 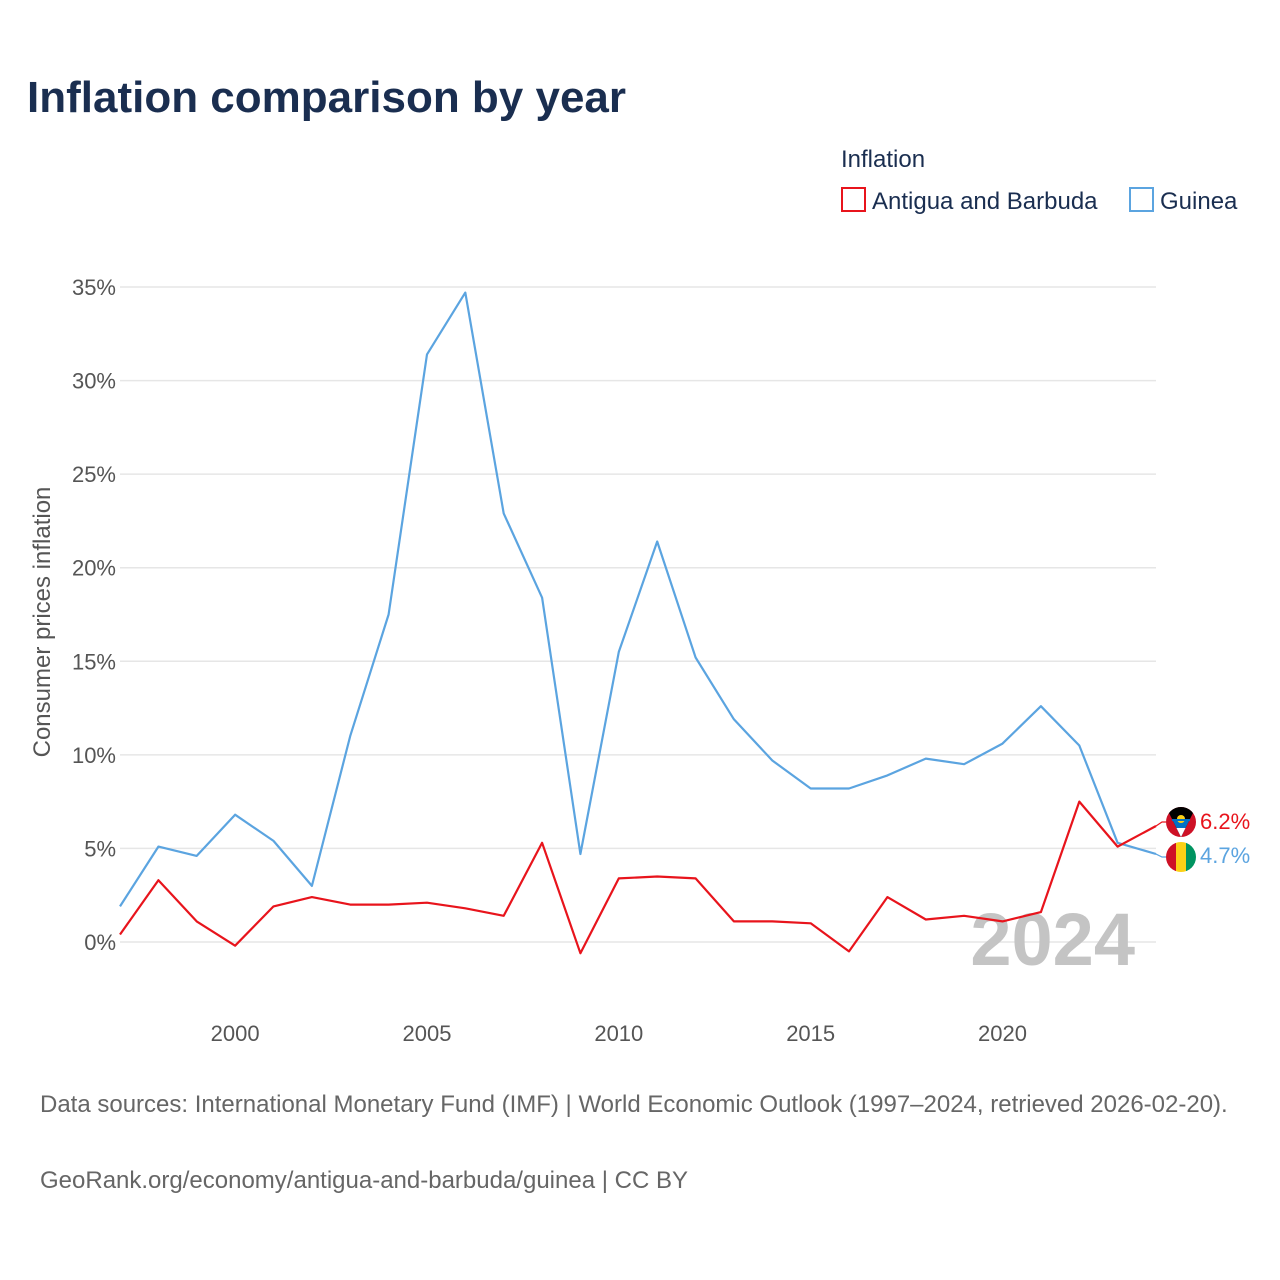 I want to click on legend-swatch-antigua-and-barbuda, so click(x=853, y=199).